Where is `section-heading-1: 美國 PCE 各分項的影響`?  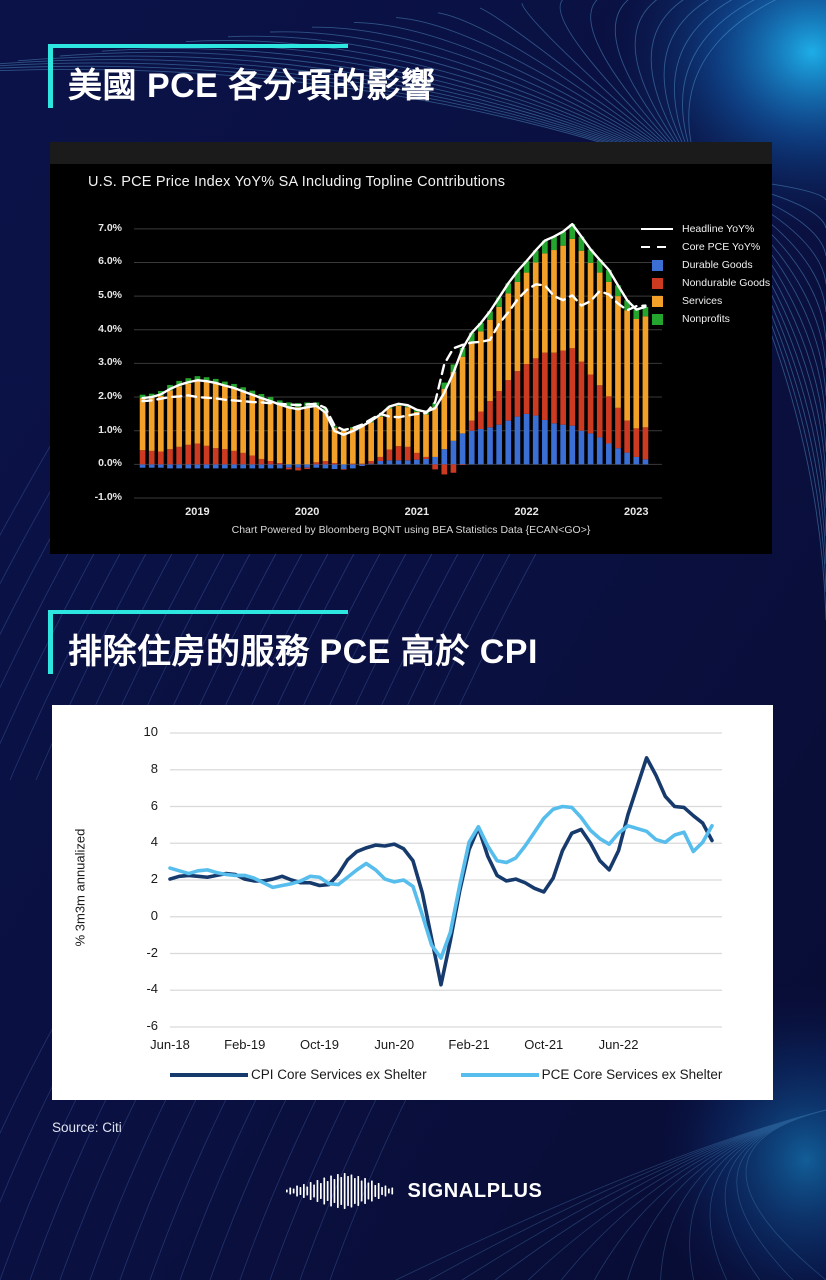 section-heading-1: 美國 PCE 各分項的影響 is located at coordinates (258, 78).